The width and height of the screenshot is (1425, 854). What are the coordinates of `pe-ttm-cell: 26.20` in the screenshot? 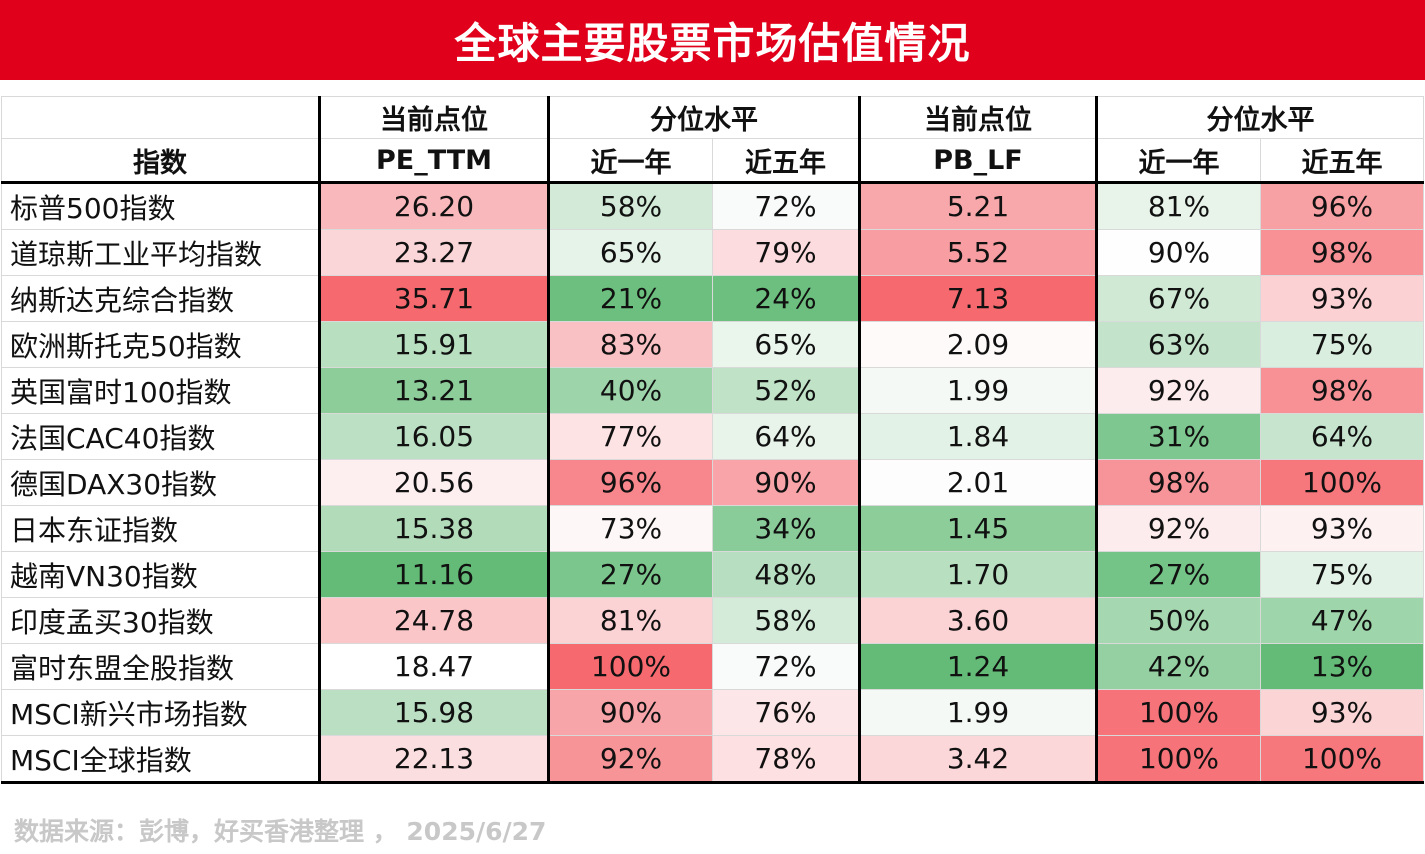 It's located at (434, 206).